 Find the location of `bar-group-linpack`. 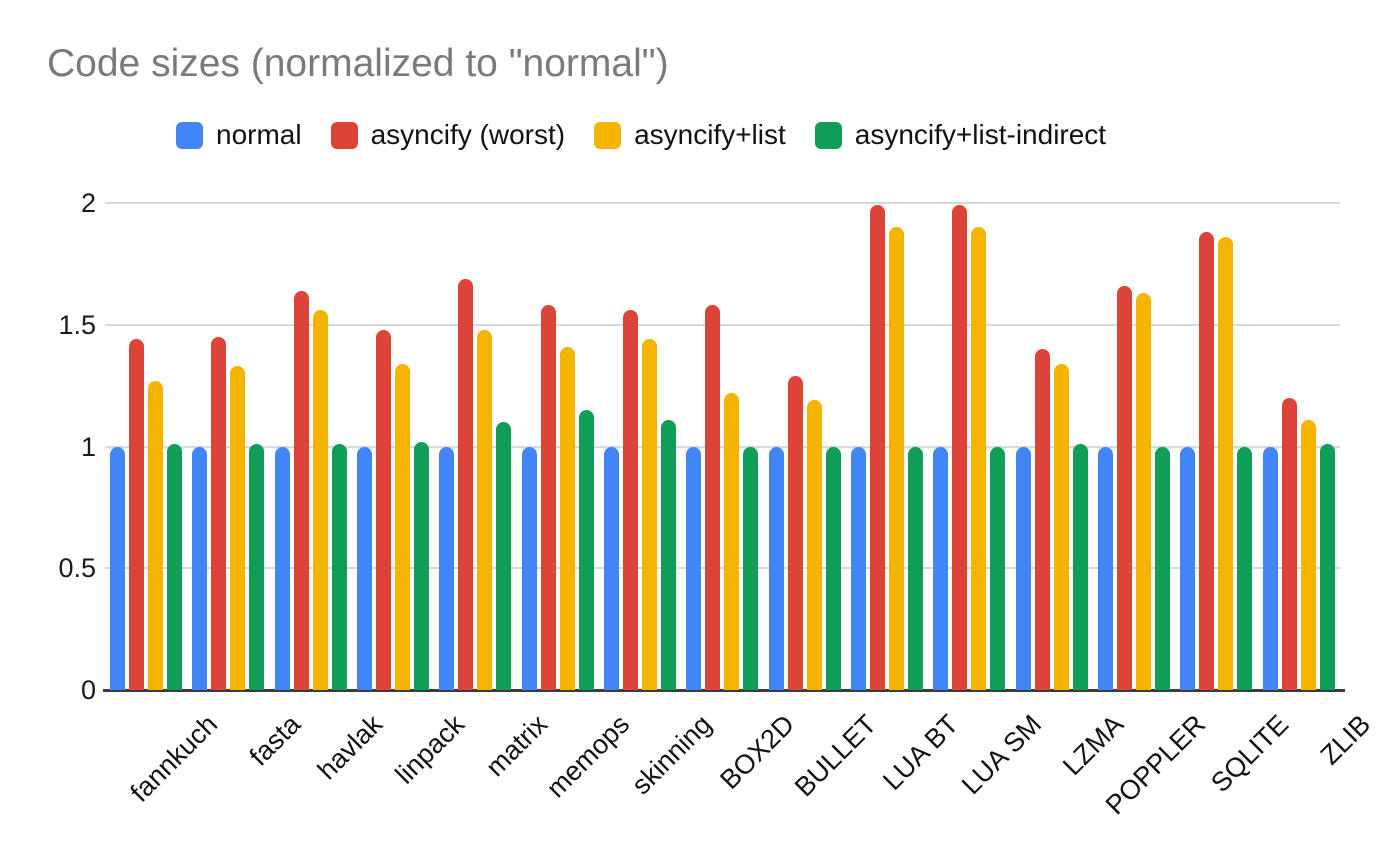

bar-group-linpack is located at coordinates (393, 509).